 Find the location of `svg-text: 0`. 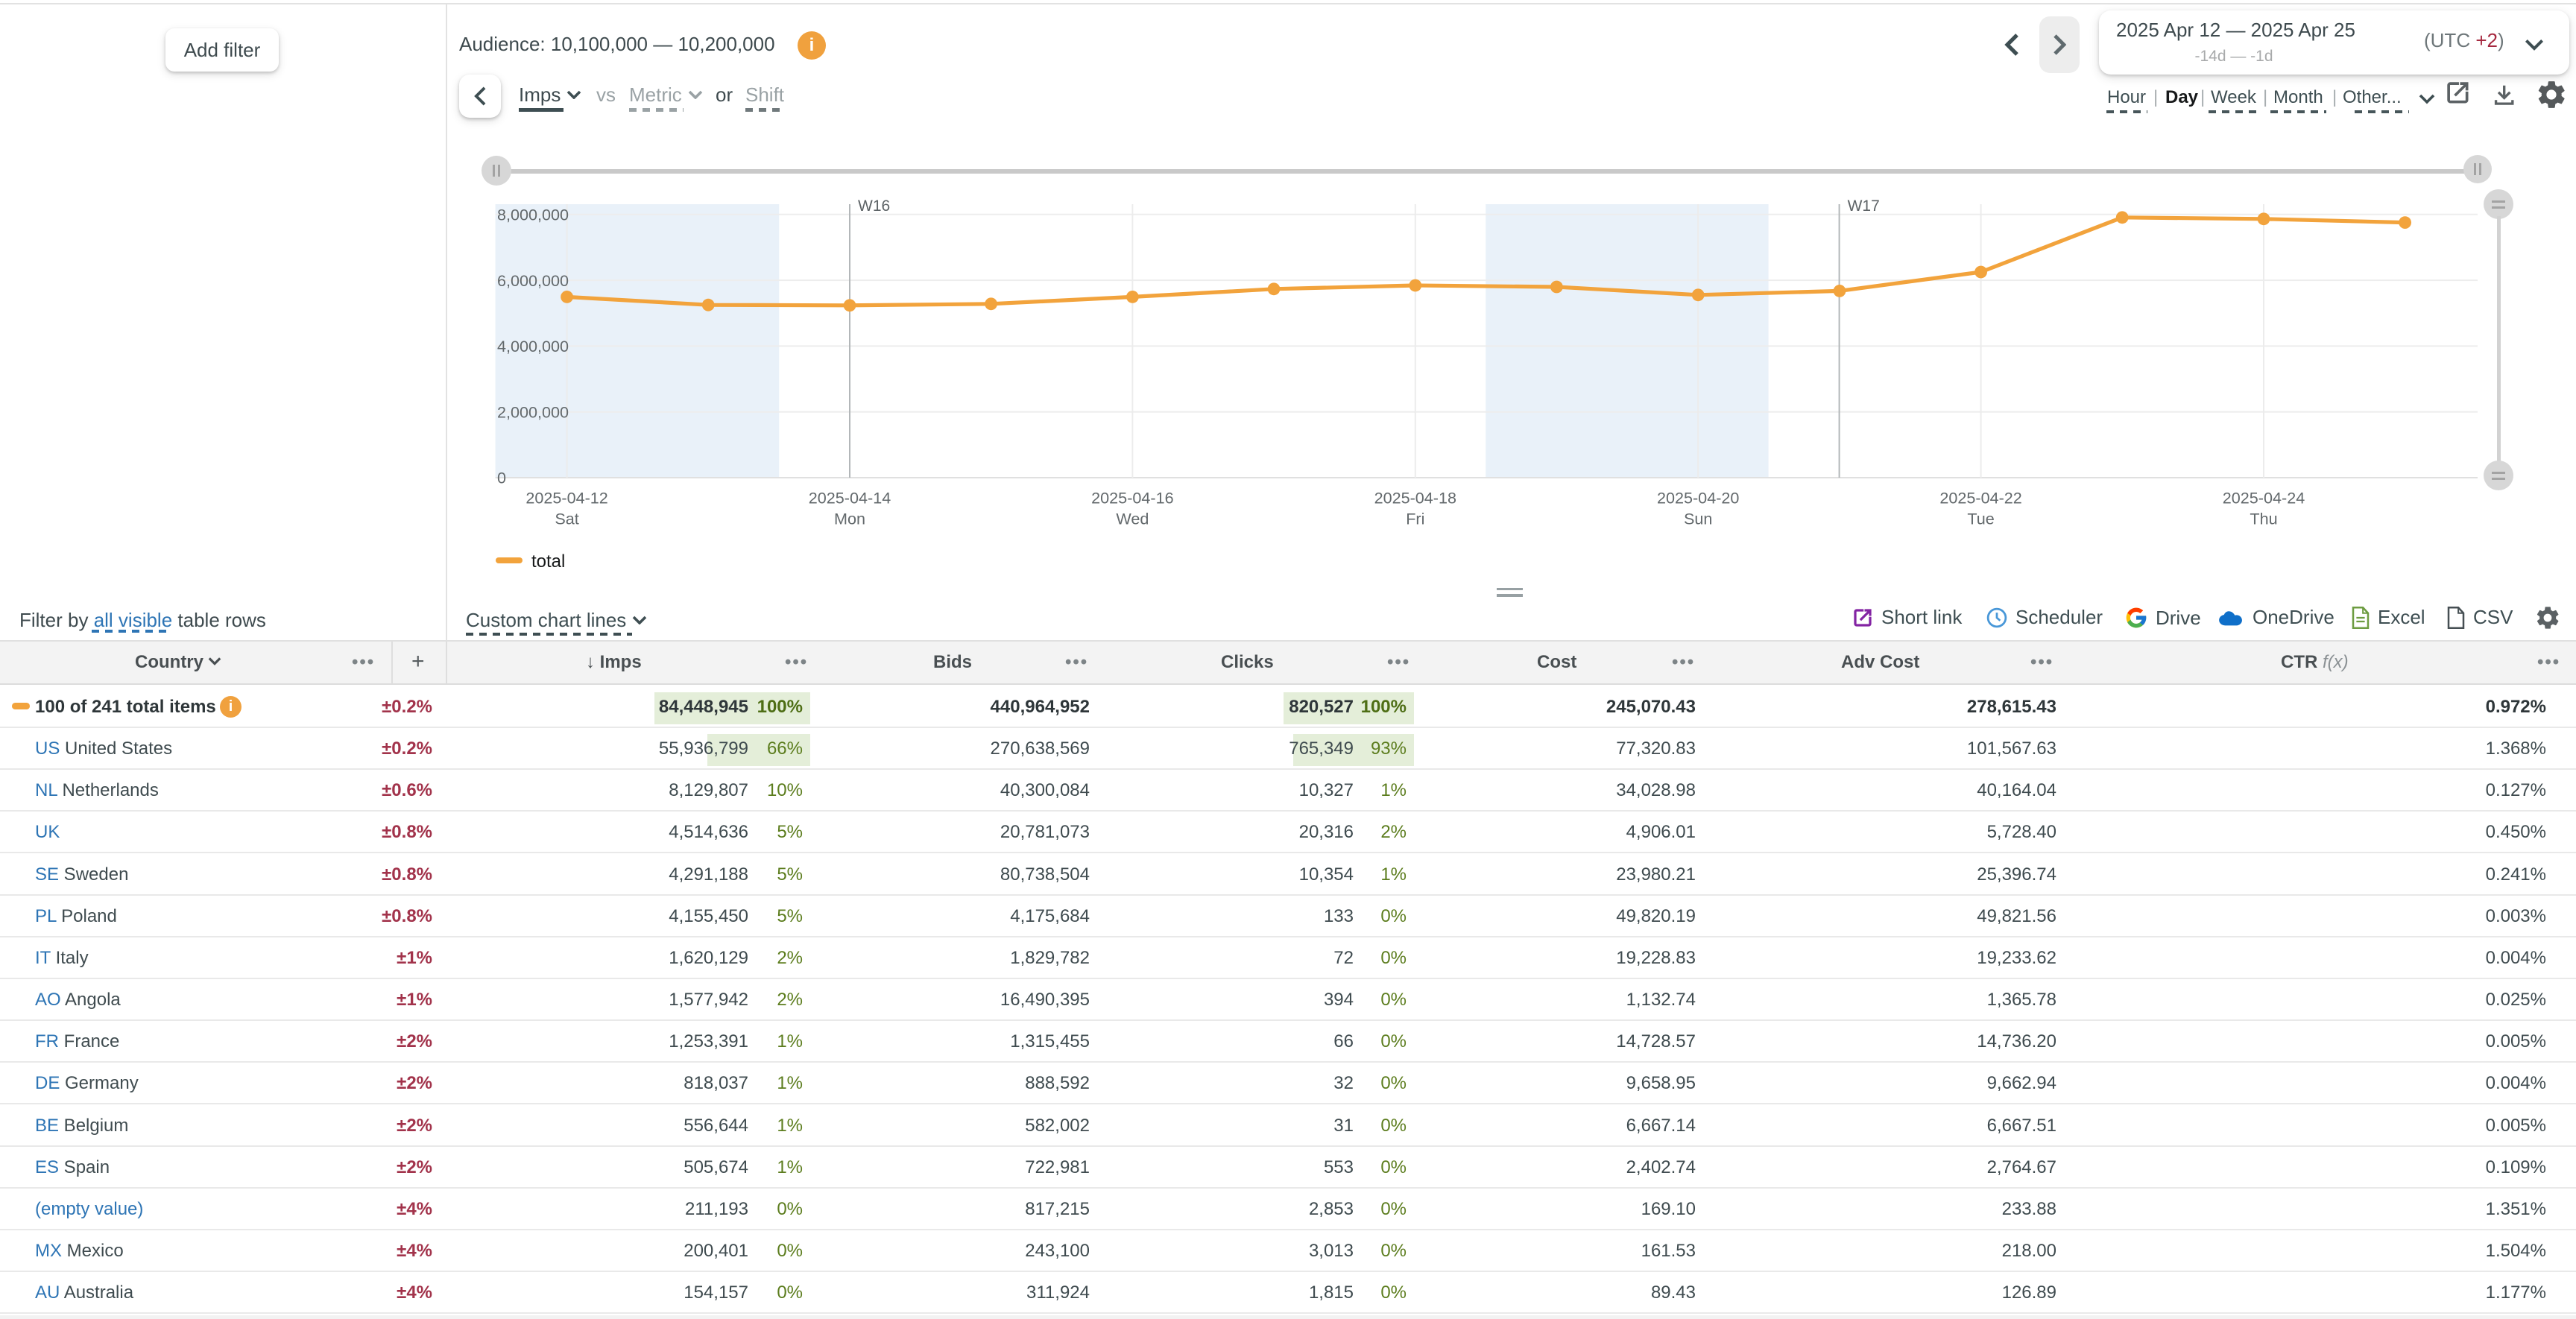

svg-text: 0 is located at coordinates (501, 478).